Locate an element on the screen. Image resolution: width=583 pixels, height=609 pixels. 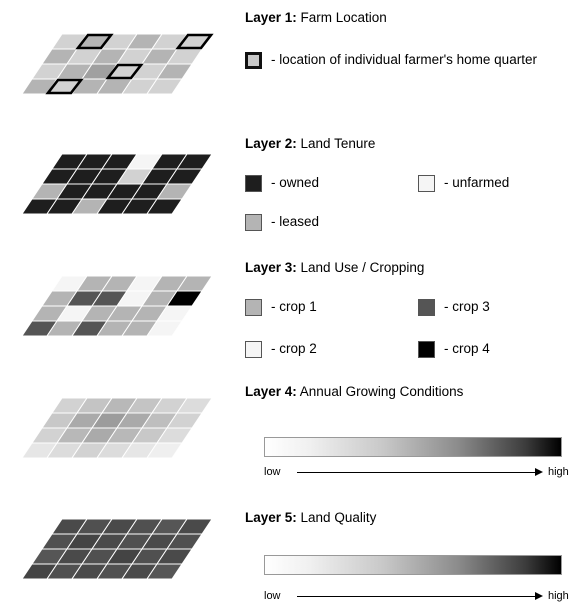
owned-label: - owned is located at coordinates (295, 182).